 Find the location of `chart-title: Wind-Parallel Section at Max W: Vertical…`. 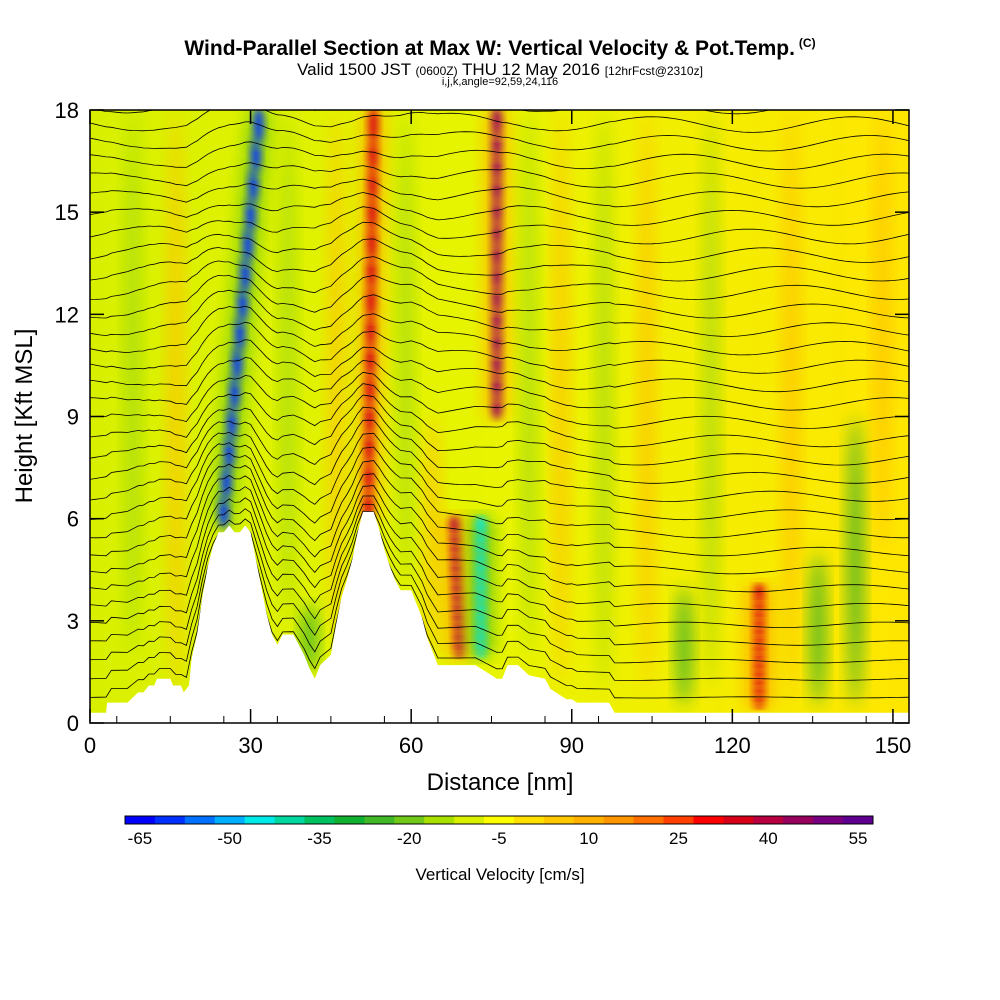

chart-title: Wind-Parallel Section at Max W: Vertical… is located at coordinates (500, 48).